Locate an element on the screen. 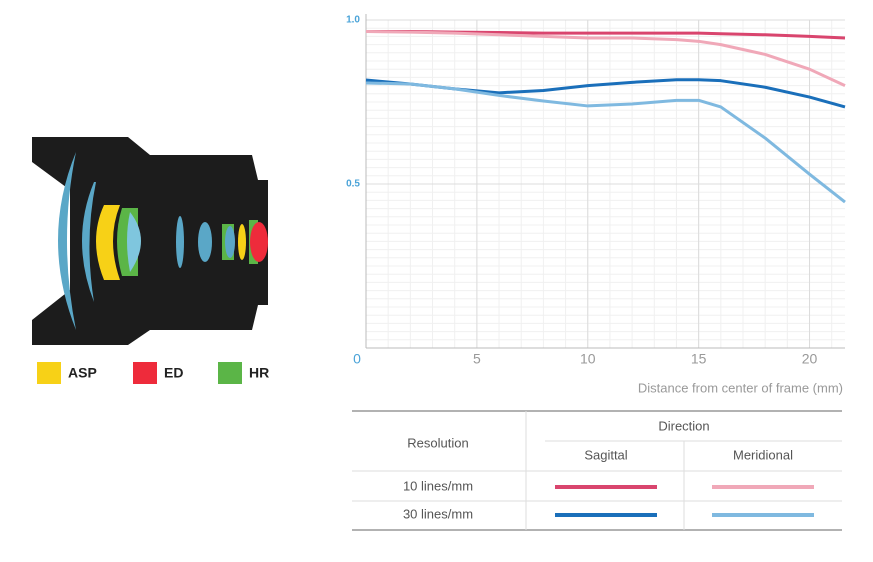 The width and height of the screenshot is (873, 562). x-tick-label: 5 is located at coordinates (477, 359).